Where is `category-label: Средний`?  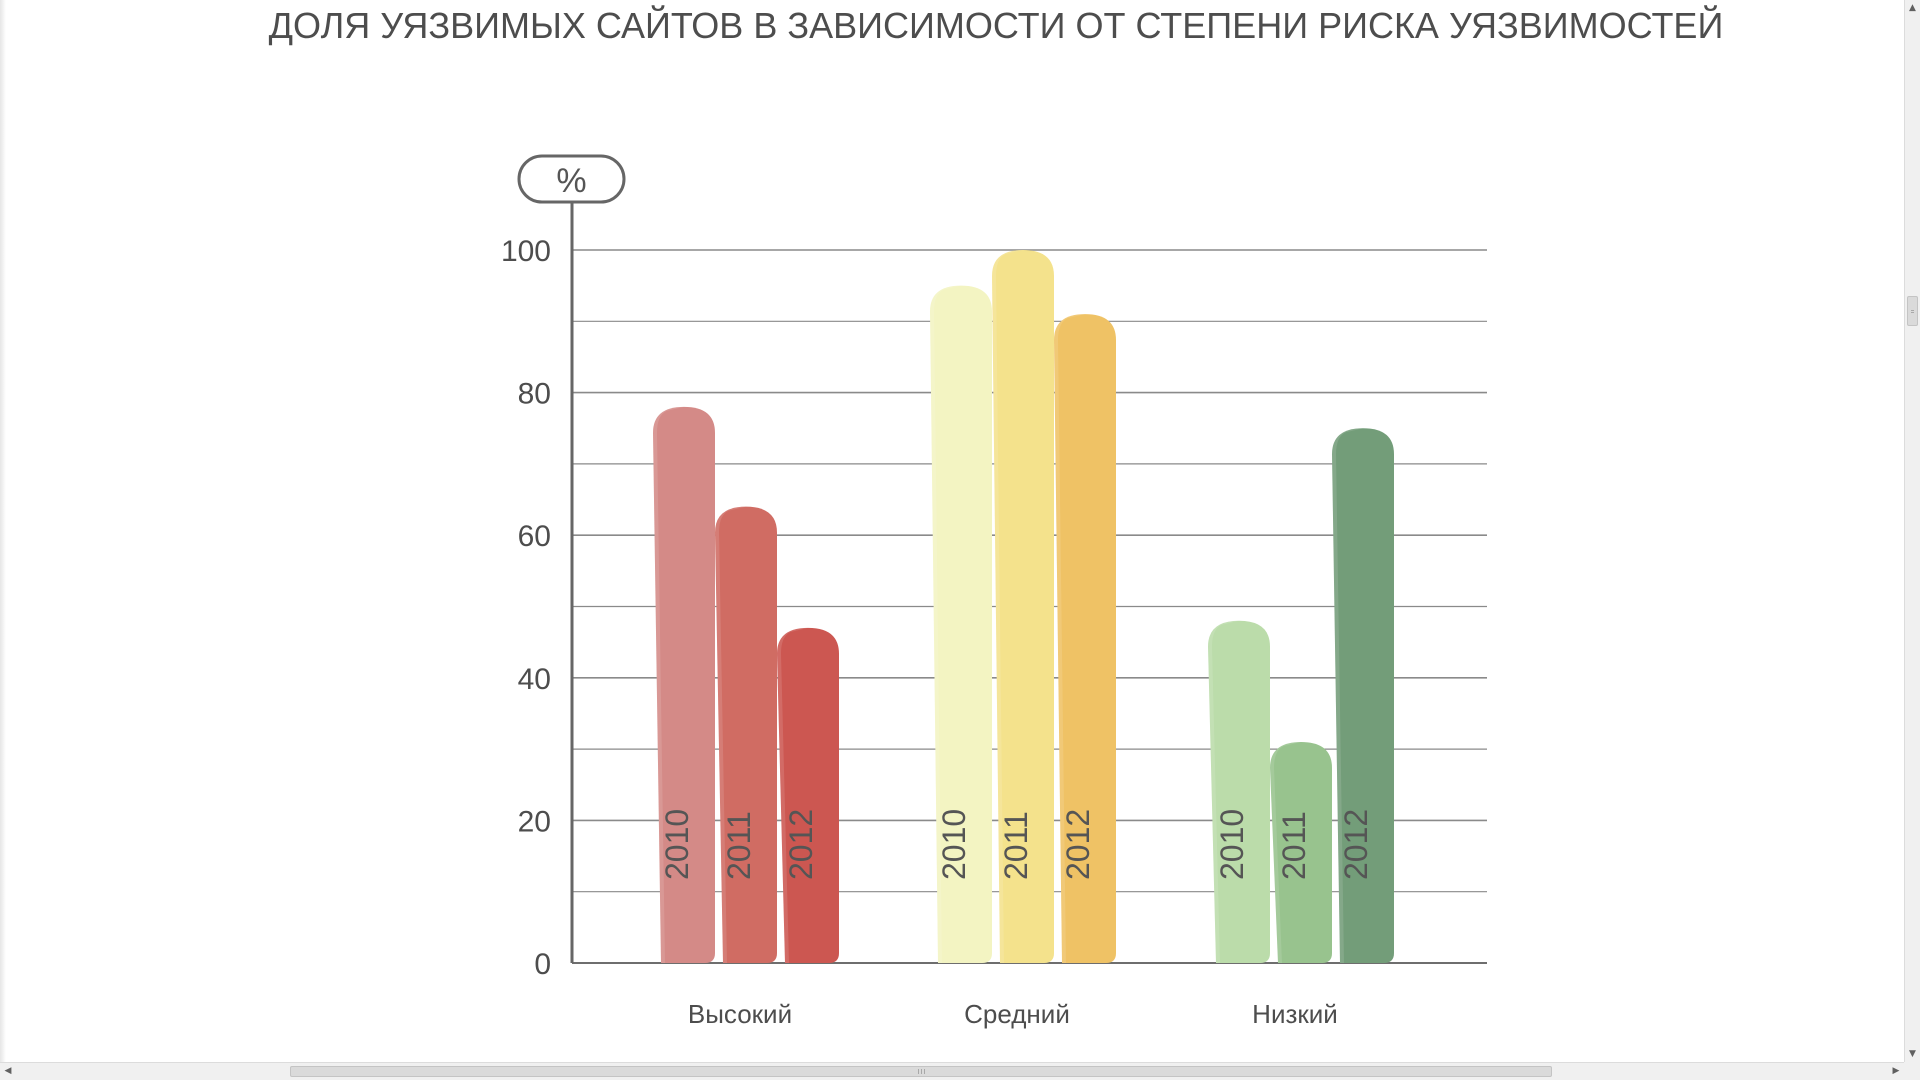
category-label: Средний is located at coordinates (1017, 1014).